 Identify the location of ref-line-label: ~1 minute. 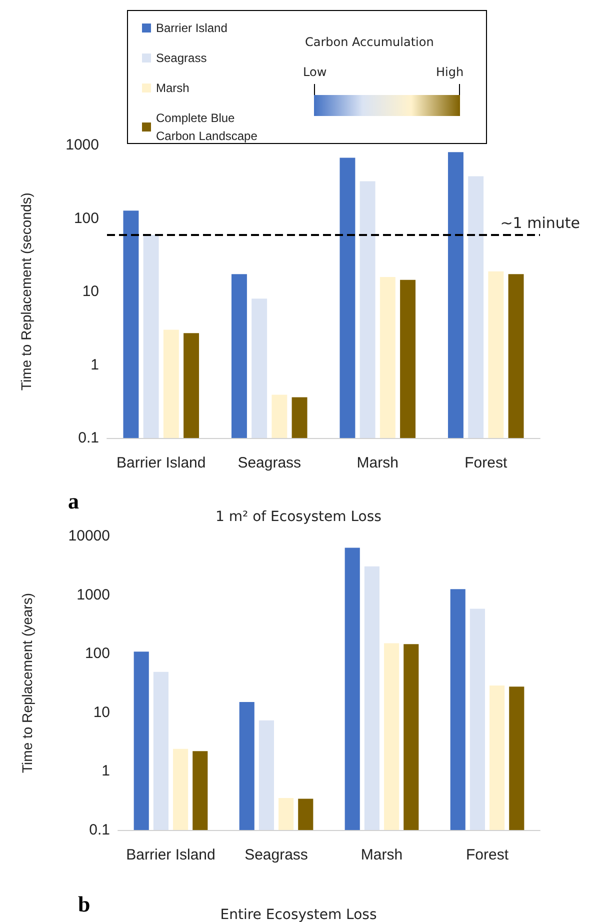
(540, 223).